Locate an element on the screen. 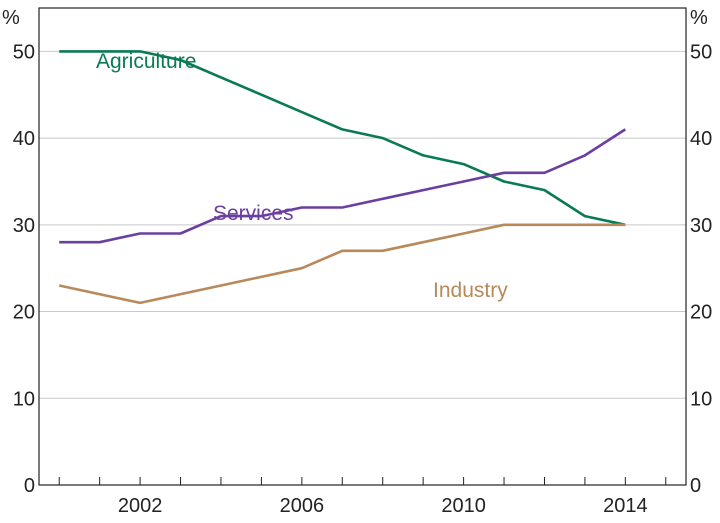 Image resolution: width=720 pixels, height=523 pixels. y-unit-right: % is located at coordinates (699, 18).